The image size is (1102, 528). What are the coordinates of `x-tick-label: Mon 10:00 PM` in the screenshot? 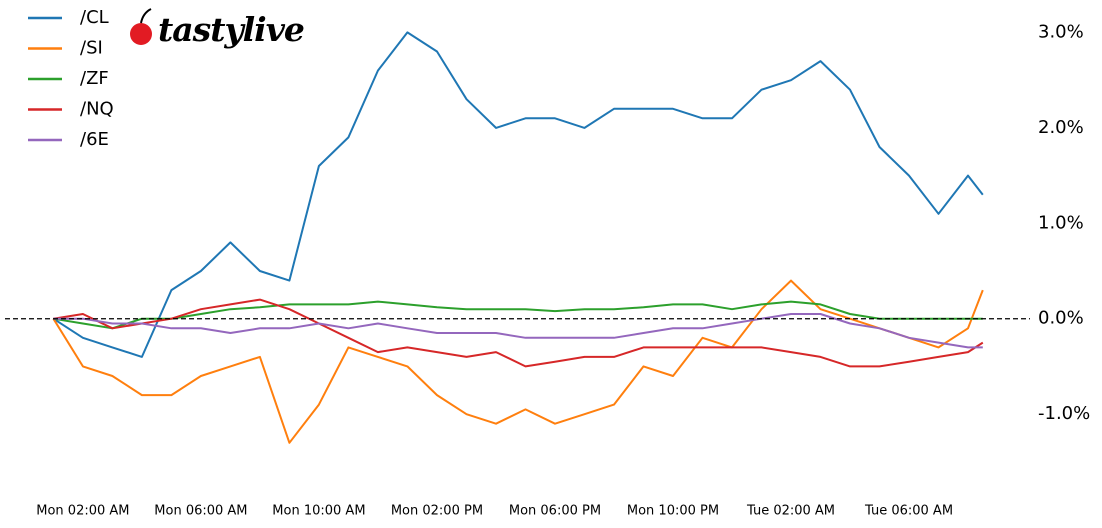 It's located at (673, 511).